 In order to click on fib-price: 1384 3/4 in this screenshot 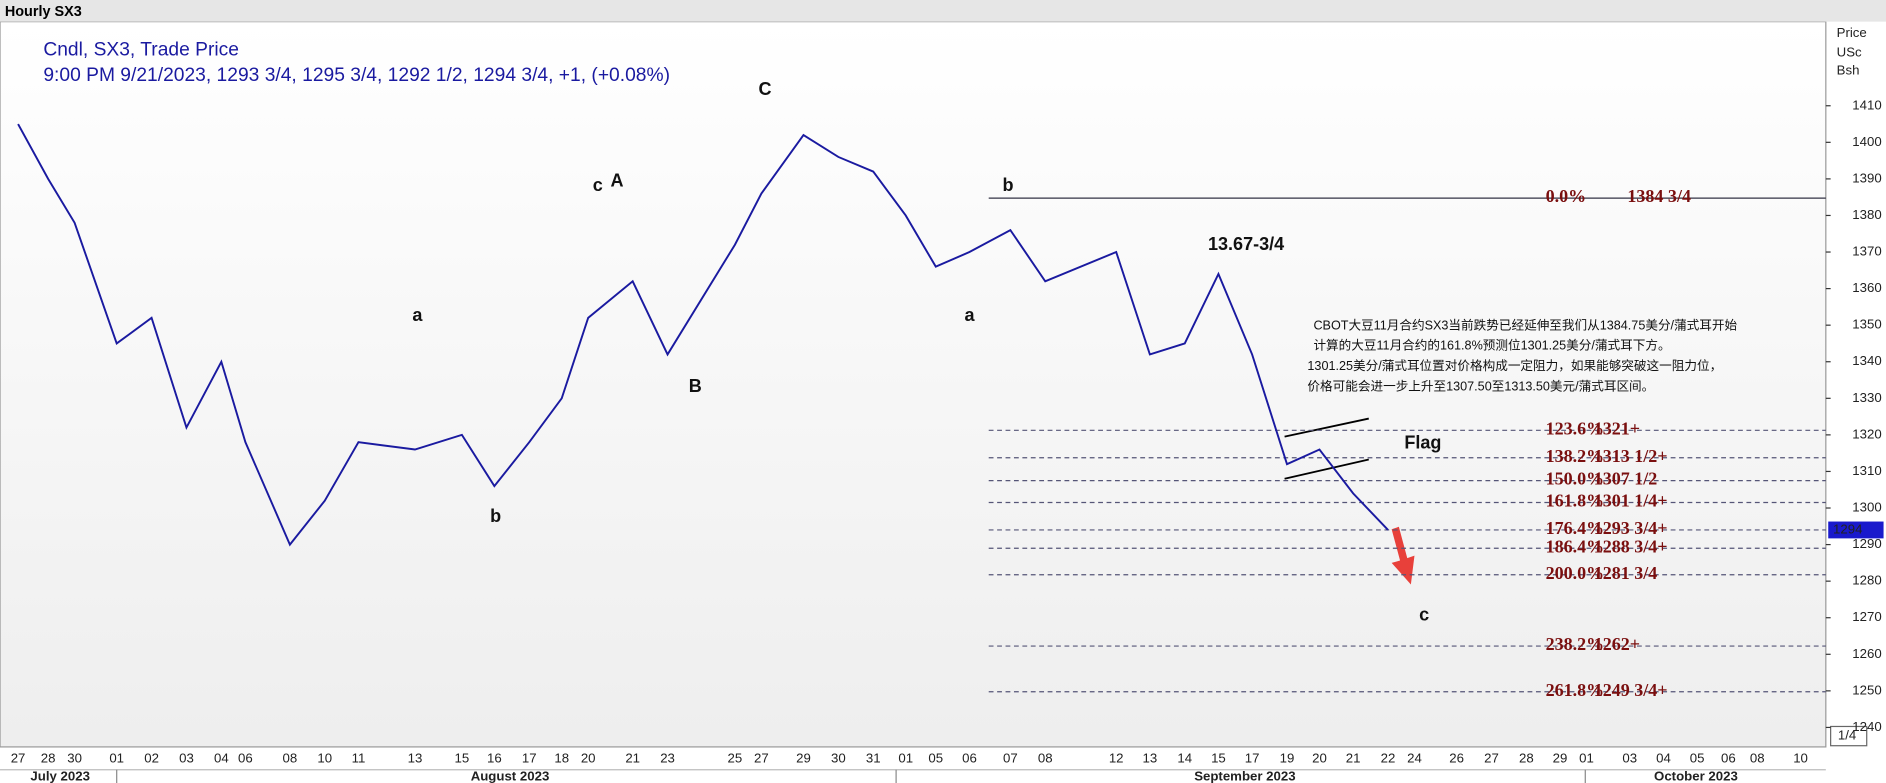, I will do `click(1659, 196)`.